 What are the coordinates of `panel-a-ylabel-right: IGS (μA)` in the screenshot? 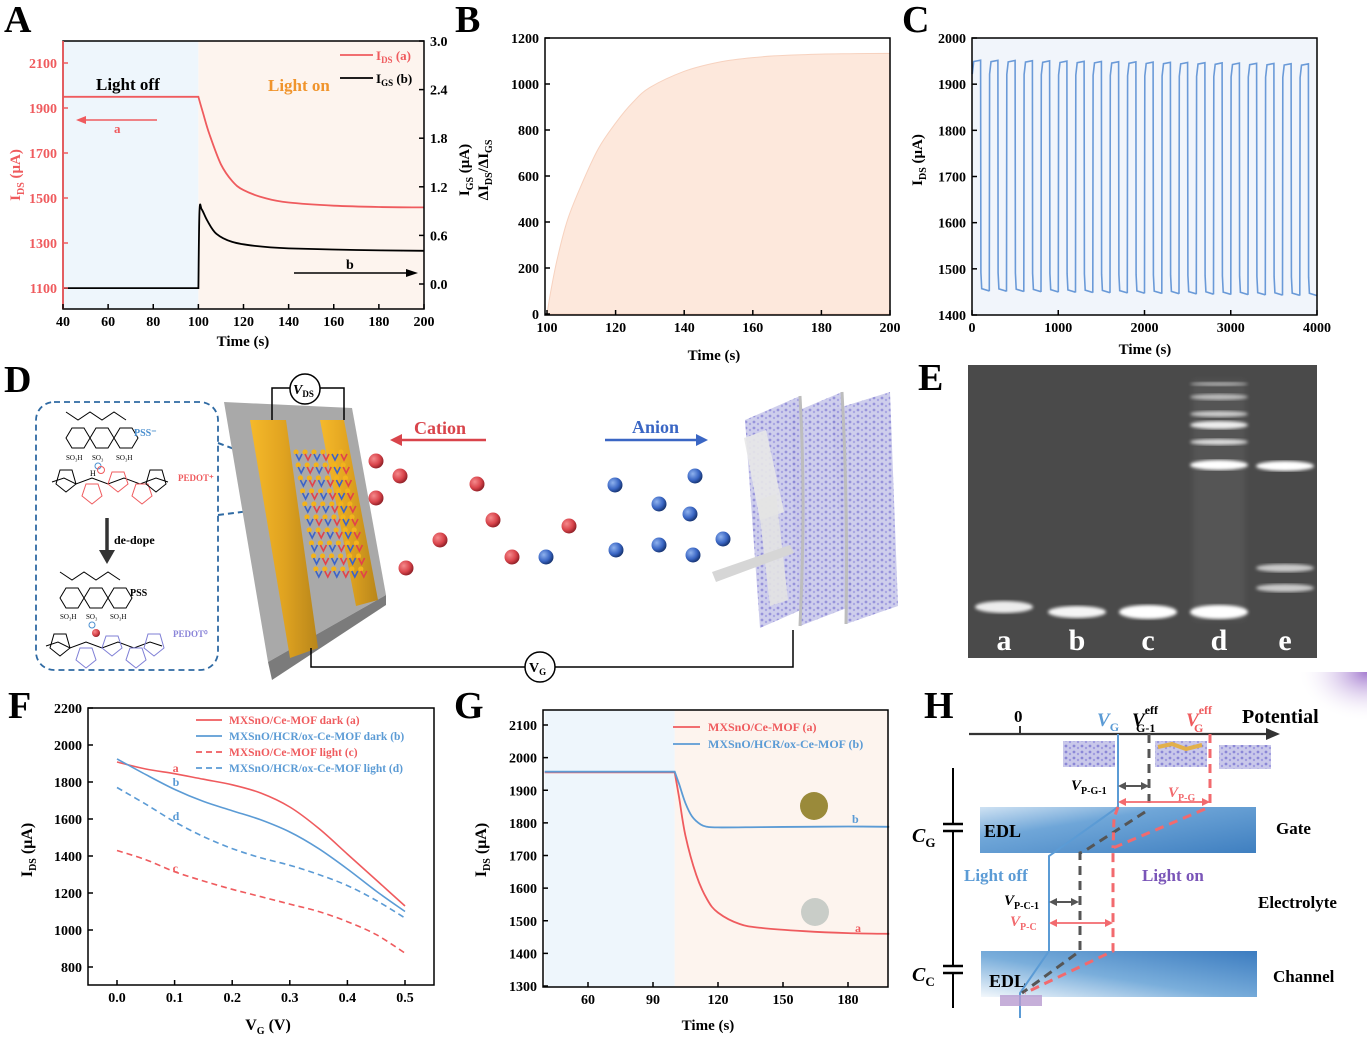 It's located at (466, 170).